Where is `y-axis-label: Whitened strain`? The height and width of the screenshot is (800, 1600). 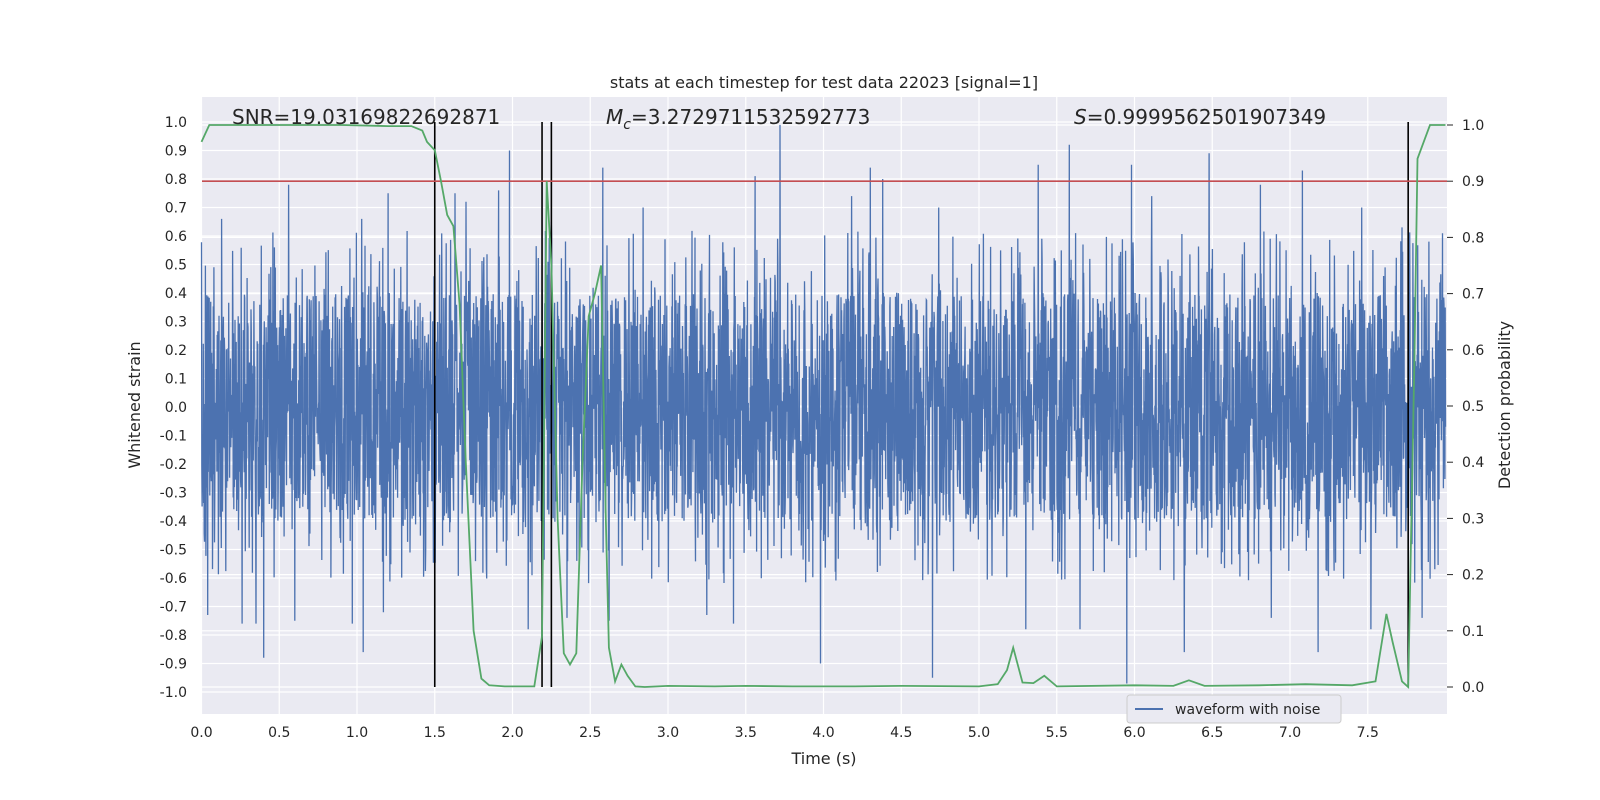
y-axis-label: Whitened strain is located at coordinates (134, 404).